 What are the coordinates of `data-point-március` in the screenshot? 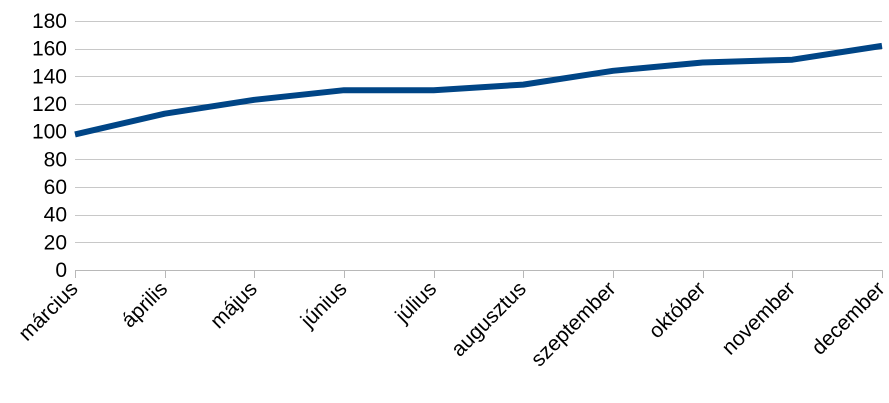 It's located at (75, 134).